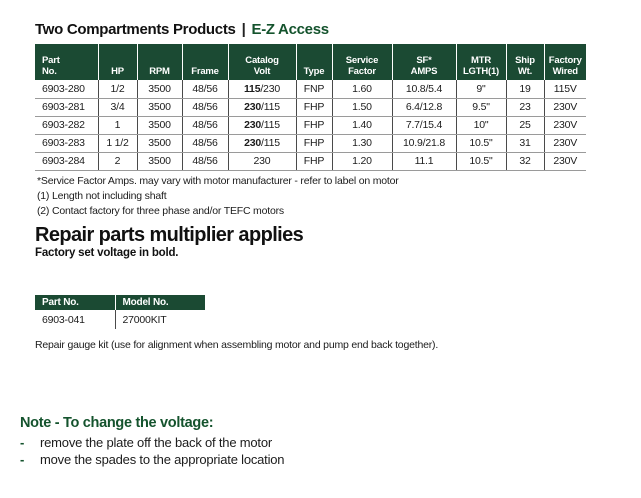 The height and width of the screenshot is (498, 641). I want to click on table-row: 6903-041 27000KIT, so click(120, 319).